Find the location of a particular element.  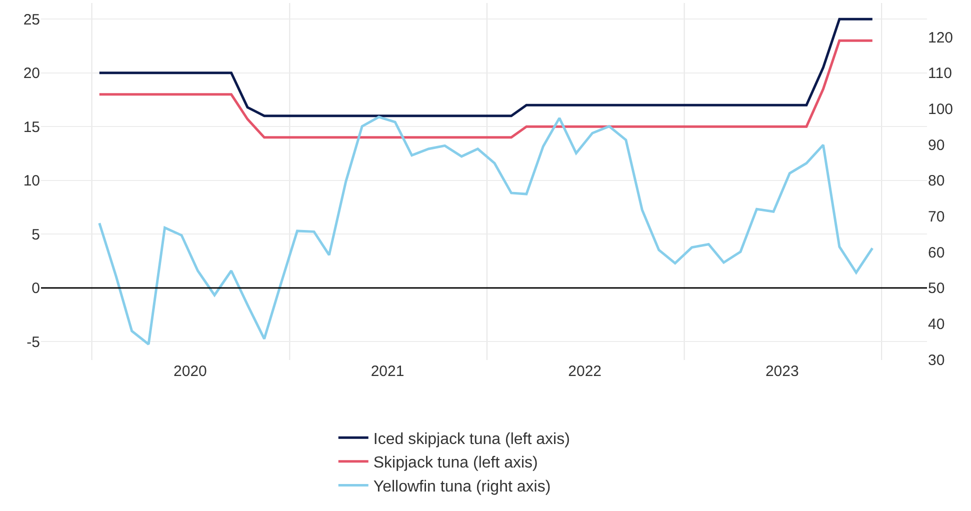

legend-label: Skipjack tuna (left axis) is located at coordinates (455, 463).